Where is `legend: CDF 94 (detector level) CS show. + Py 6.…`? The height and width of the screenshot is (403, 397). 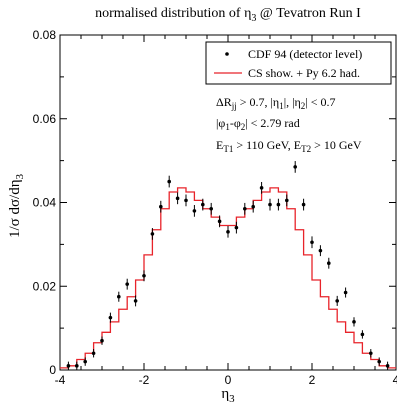 legend: CDF 94 (detector level) CS show. + Py 6.… is located at coordinates (298, 63).